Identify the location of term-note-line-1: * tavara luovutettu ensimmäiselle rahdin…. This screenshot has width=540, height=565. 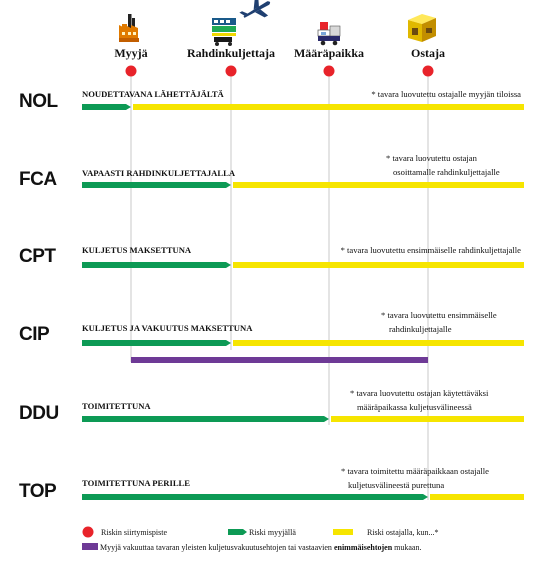
(431, 250).